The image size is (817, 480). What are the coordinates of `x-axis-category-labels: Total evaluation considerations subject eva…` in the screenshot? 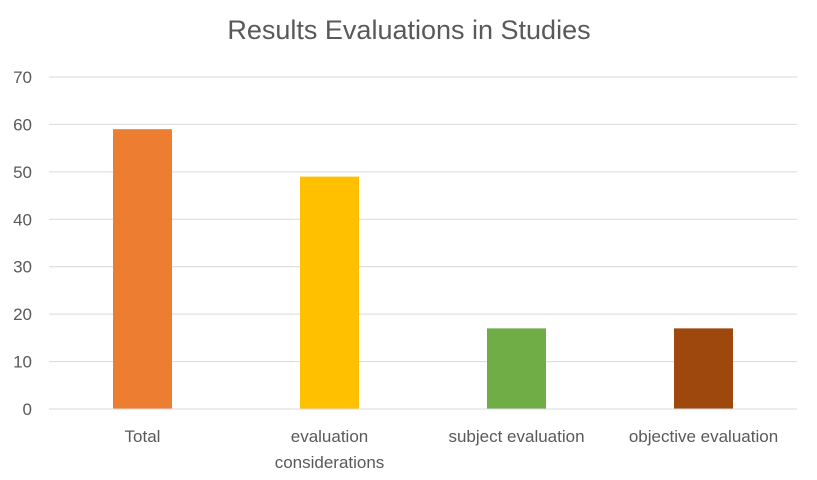 It's located at (452, 449).